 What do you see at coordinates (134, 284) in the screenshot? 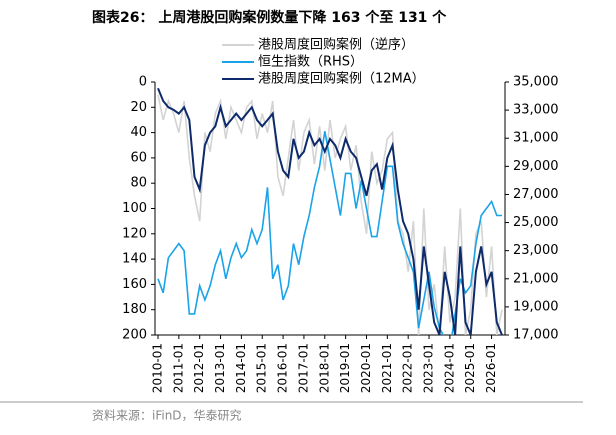
I see `y-tick-label: 160` at bounding box center [134, 284].